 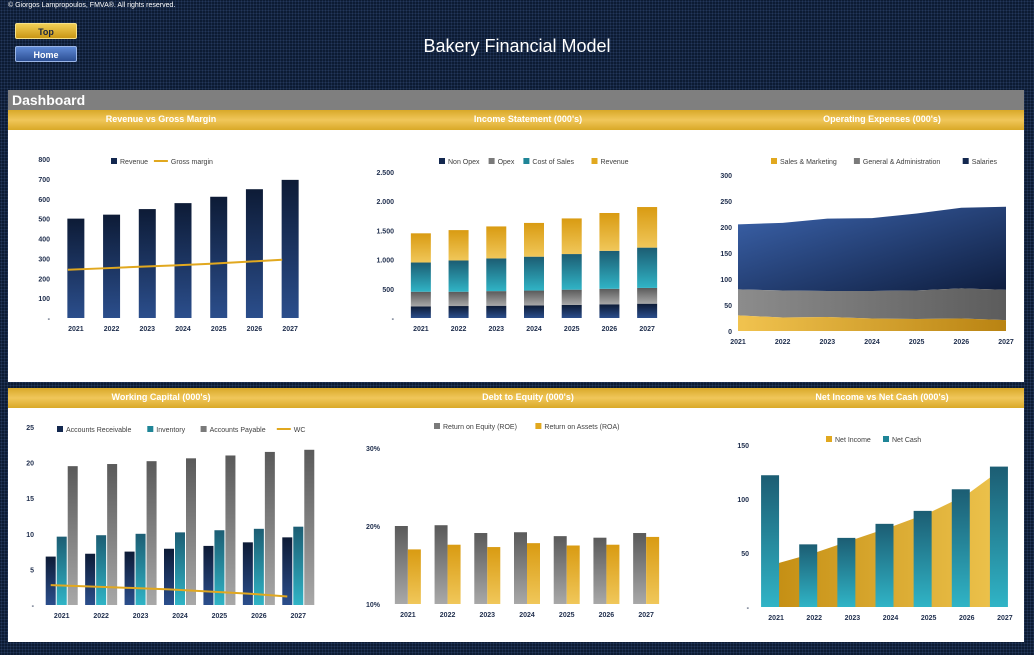 I want to click on y-tick-label: 10%, so click(x=373, y=605).